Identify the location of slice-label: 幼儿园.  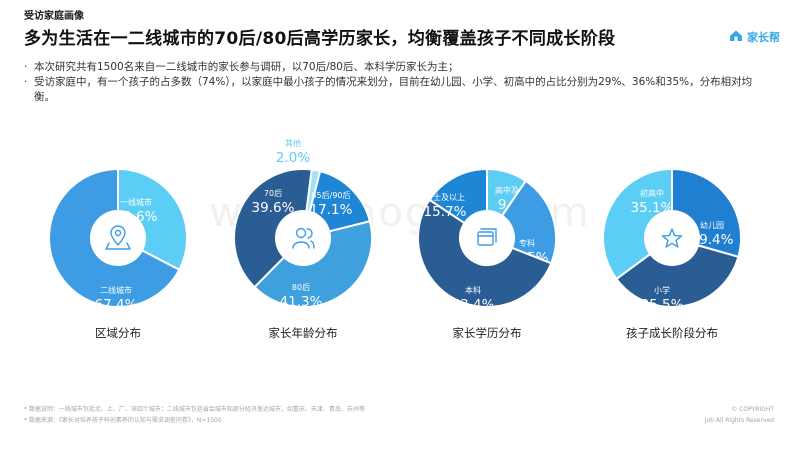
(712, 225).